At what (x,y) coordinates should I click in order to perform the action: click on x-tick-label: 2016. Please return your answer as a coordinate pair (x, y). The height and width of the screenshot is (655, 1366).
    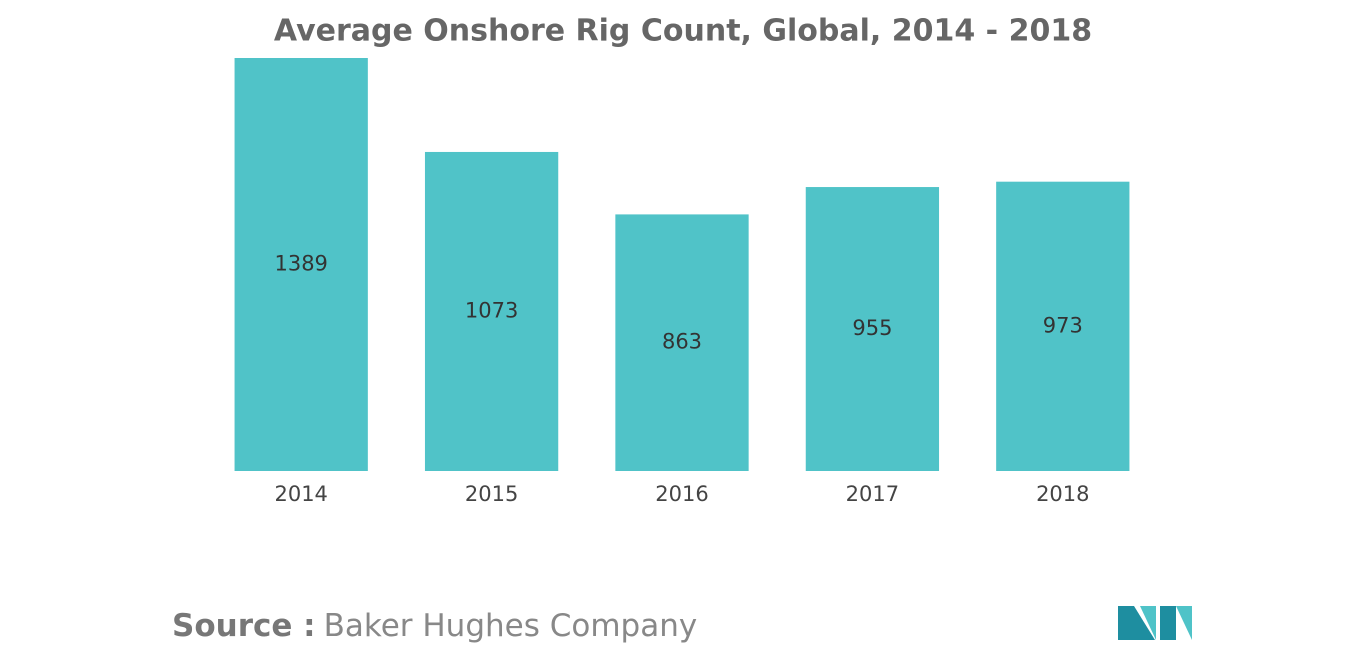
    Looking at the image, I should click on (681, 494).